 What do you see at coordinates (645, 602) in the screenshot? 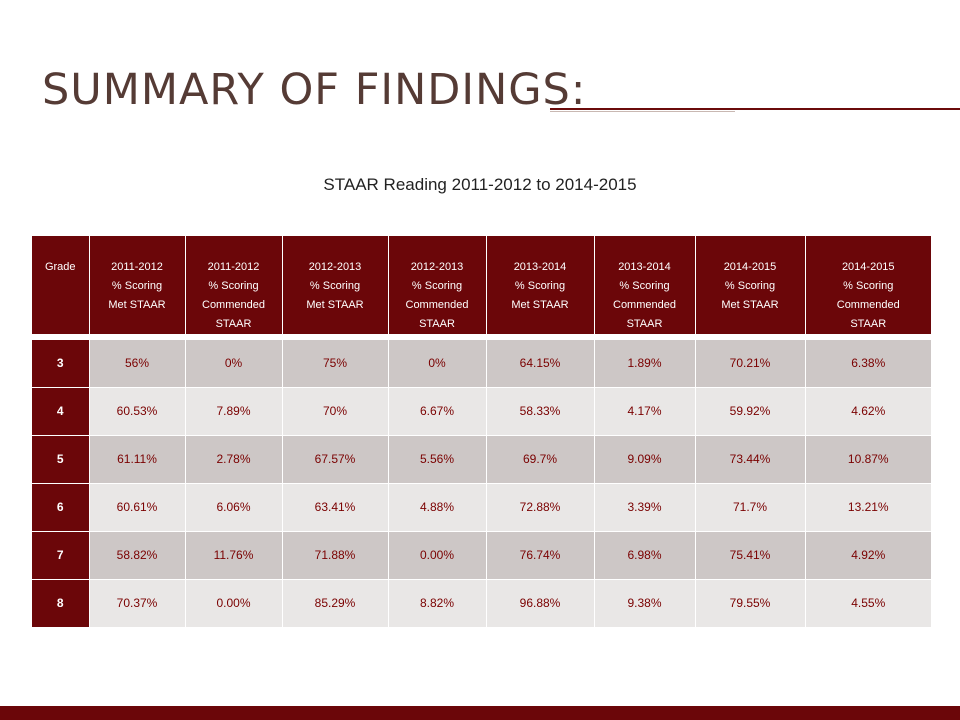
I see `value-cell: 9.38%` at bounding box center [645, 602].